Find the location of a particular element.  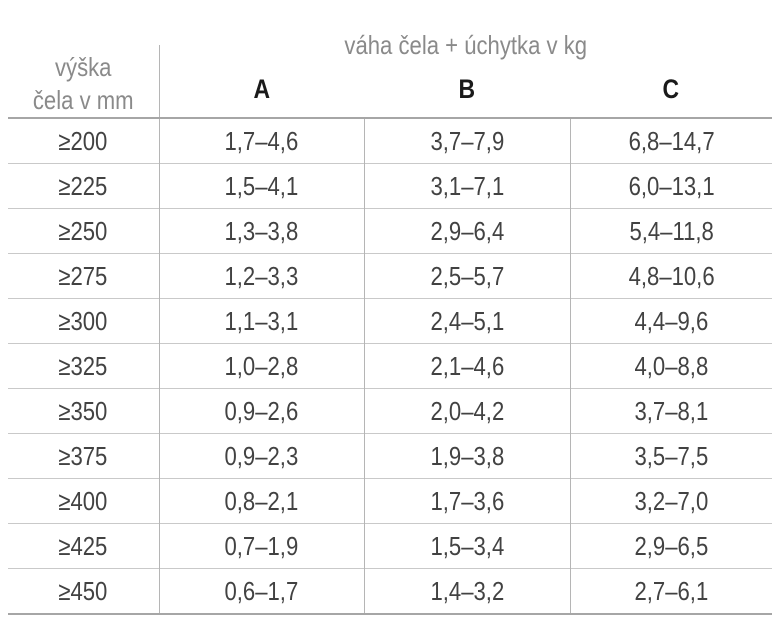

cell-weight-b: 2,1–4,6 is located at coordinates (467, 366).